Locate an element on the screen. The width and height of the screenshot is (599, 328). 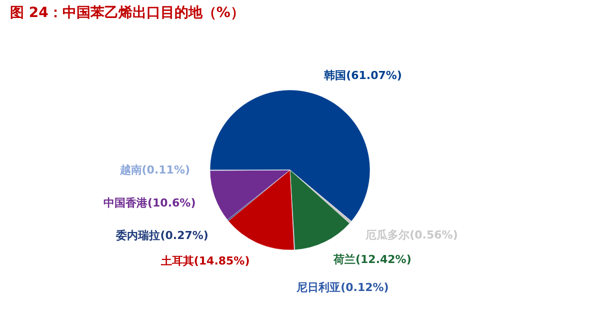
slice-label: 土耳其(14.85%) is located at coordinates (205, 261).